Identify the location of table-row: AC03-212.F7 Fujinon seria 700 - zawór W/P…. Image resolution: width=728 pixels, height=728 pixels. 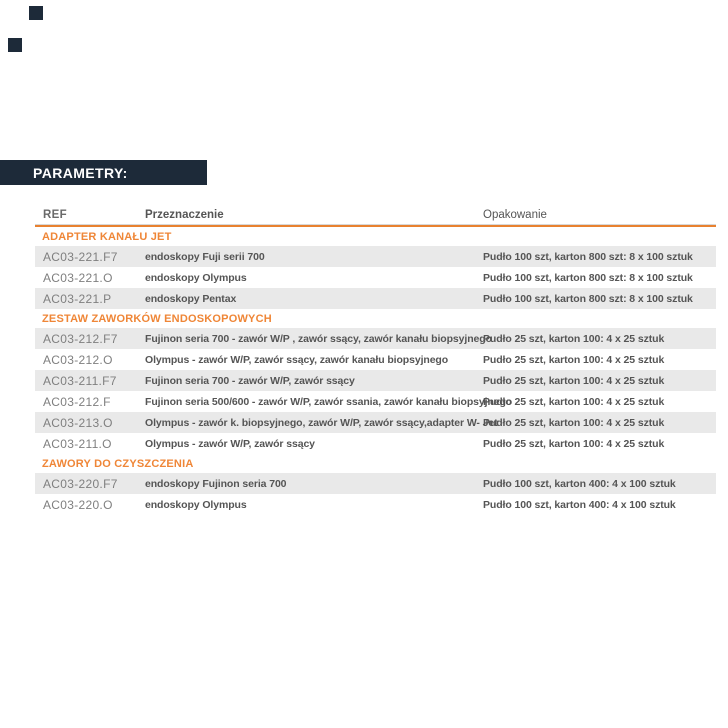
(375, 338).